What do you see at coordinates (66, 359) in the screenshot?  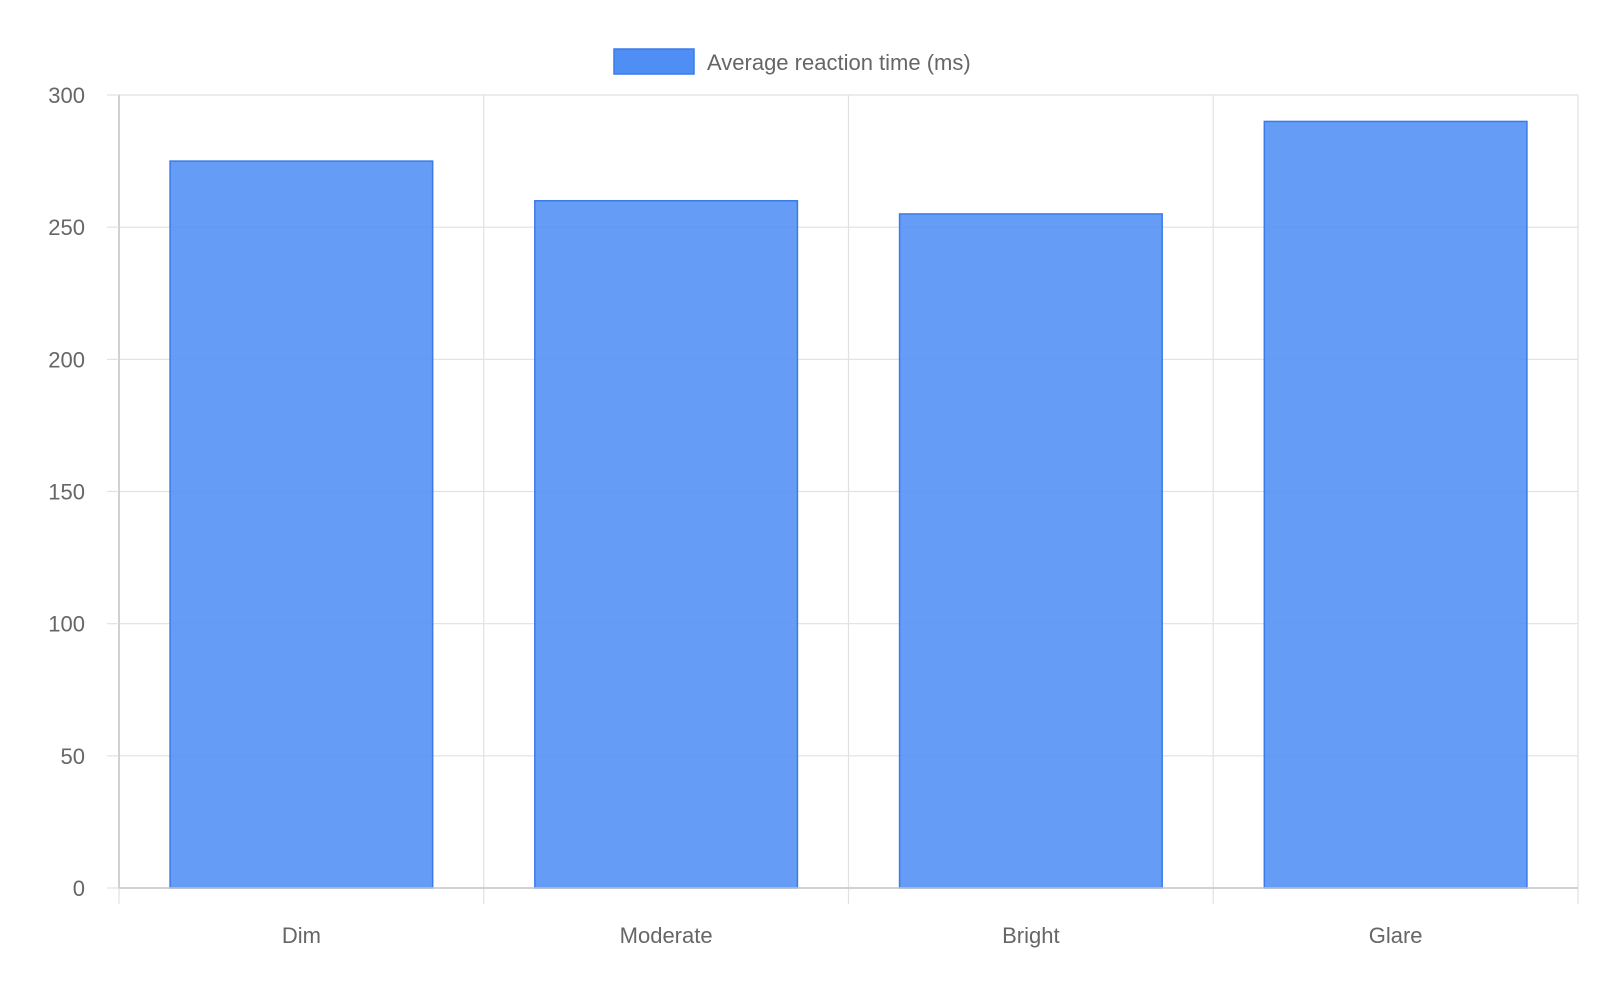 I see `y-tick-label: 200` at bounding box center [66, 359].